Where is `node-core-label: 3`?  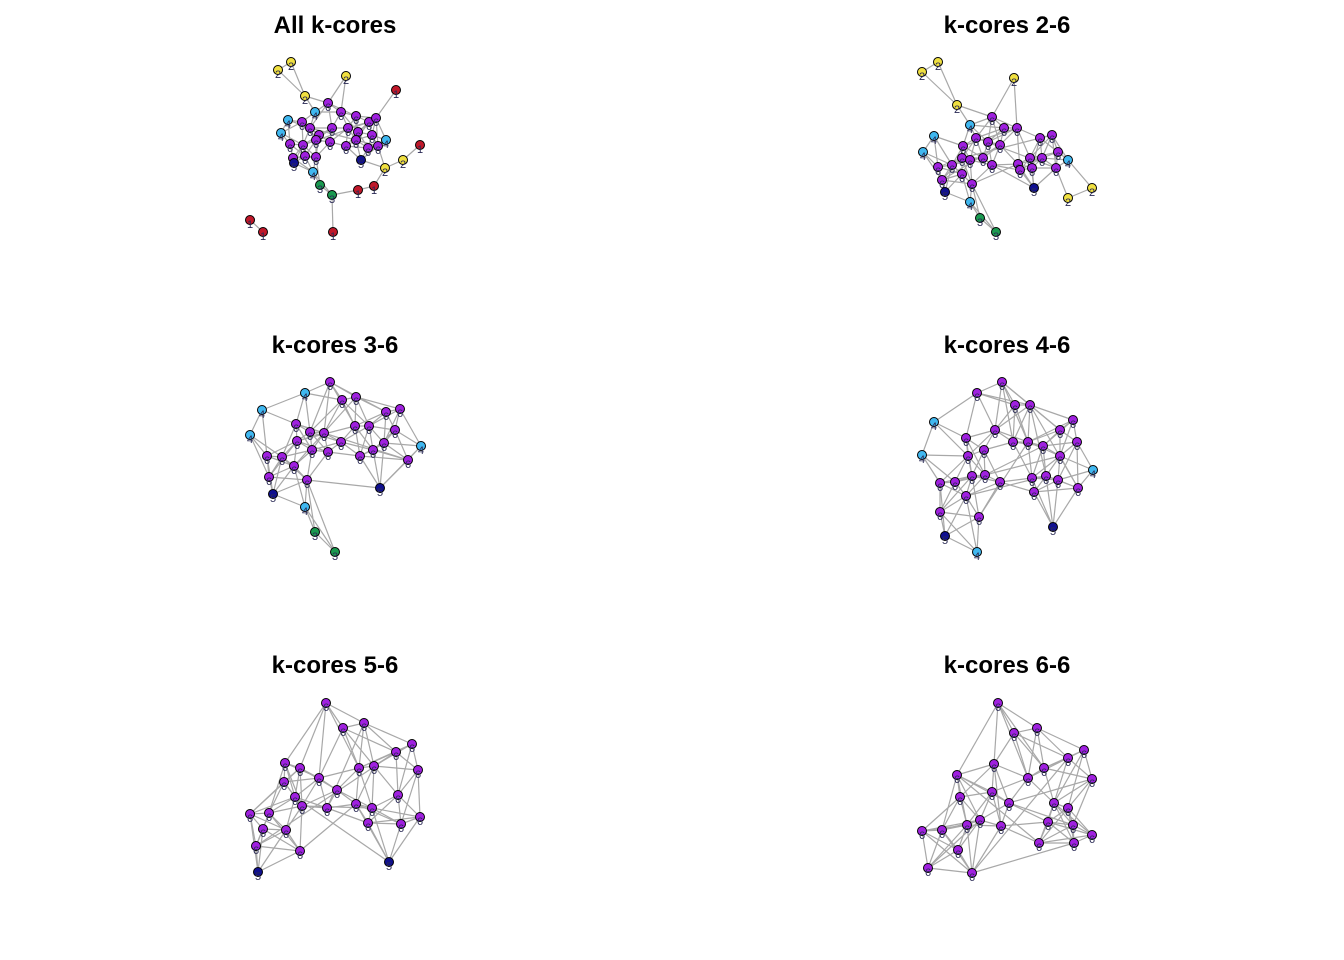 node-core-label: 3 is located at coordinates (332, 200).